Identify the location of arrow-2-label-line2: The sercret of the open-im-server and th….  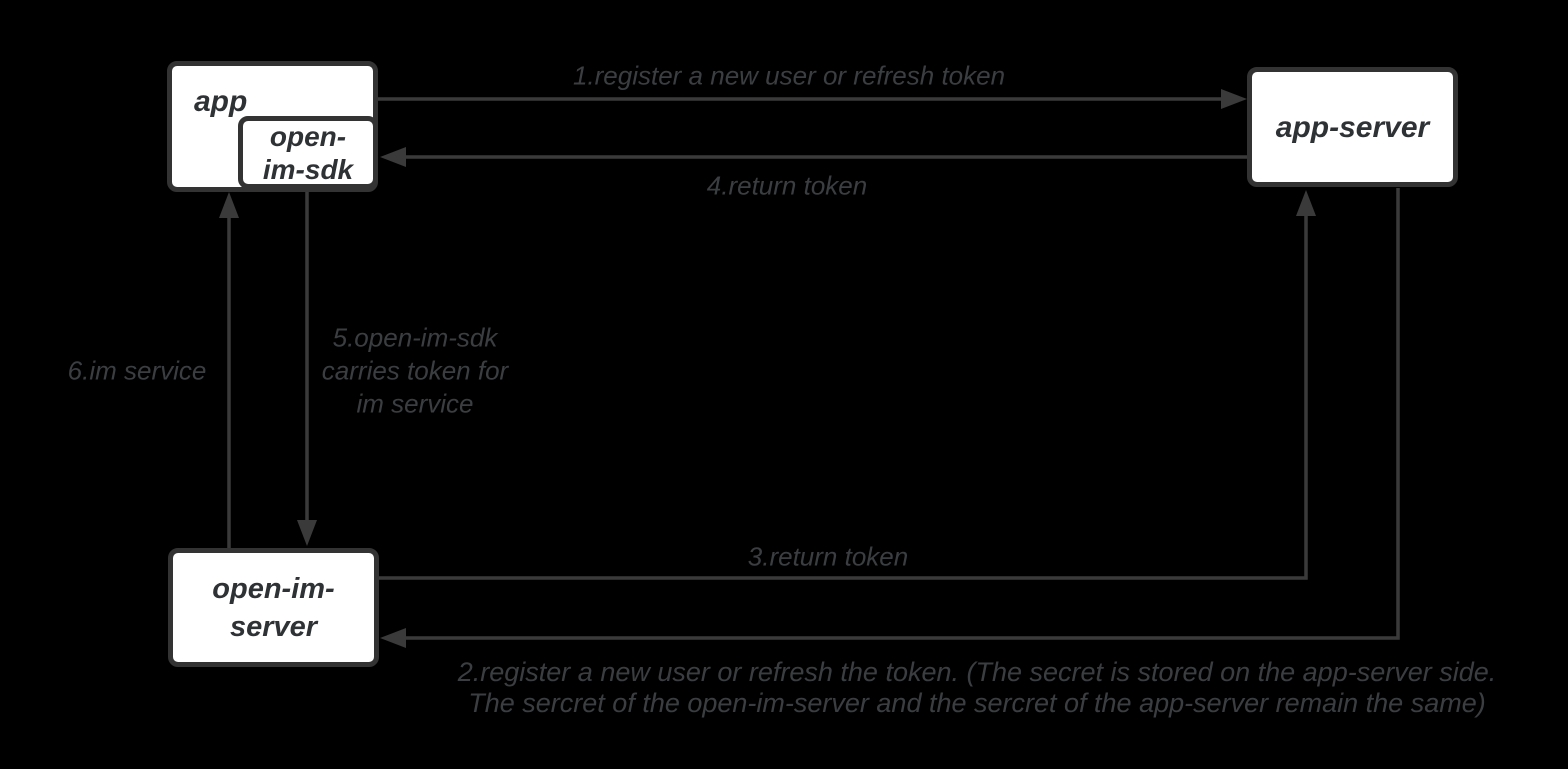
(977, 703).